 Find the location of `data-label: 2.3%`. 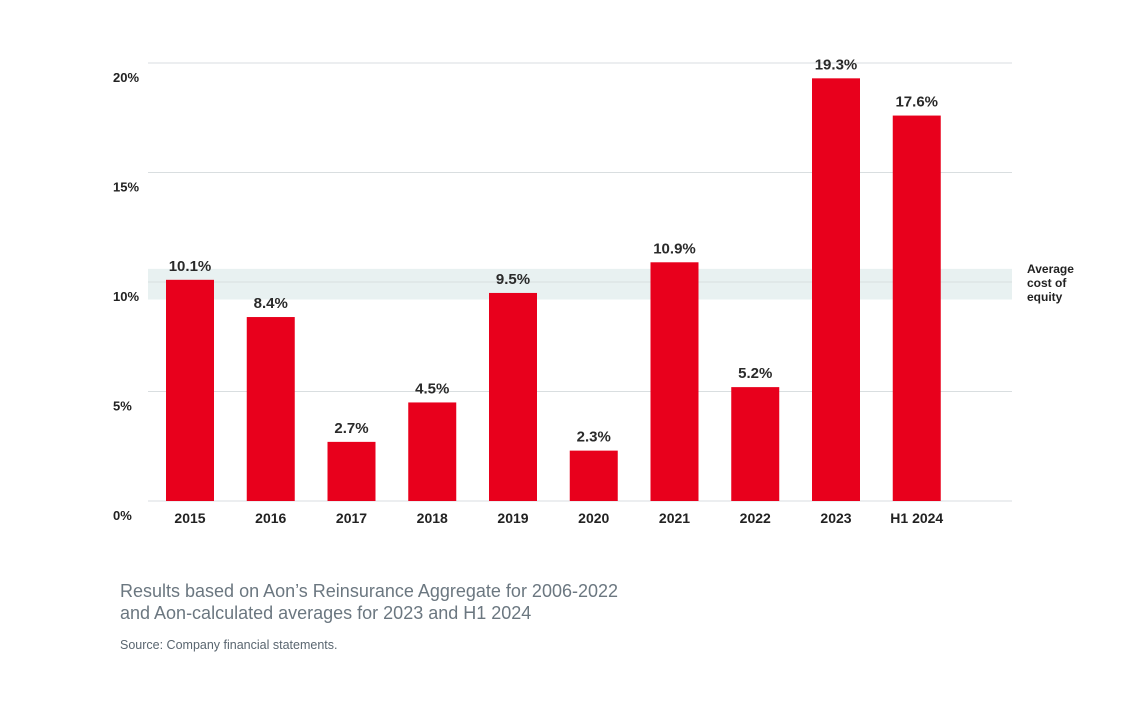

data-label: 2.3% is located at coordinates (594, 437).